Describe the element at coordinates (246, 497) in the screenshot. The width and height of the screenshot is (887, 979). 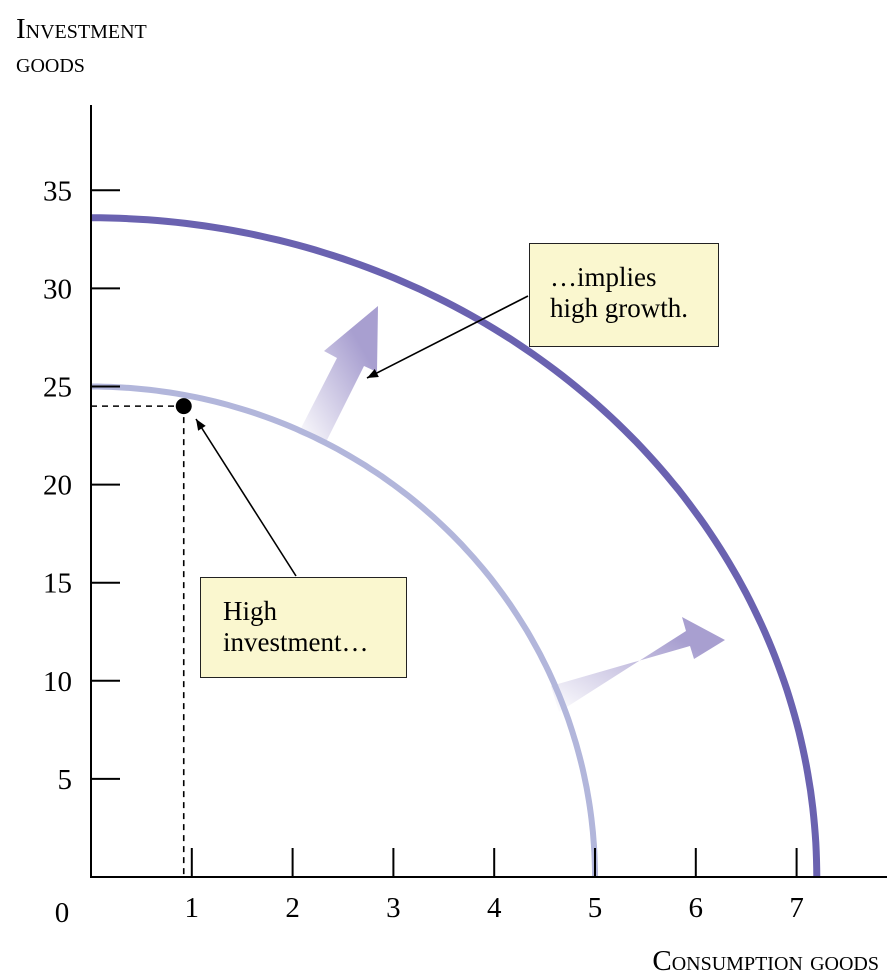
I see `pointer-arrow-high-investment` at that location.